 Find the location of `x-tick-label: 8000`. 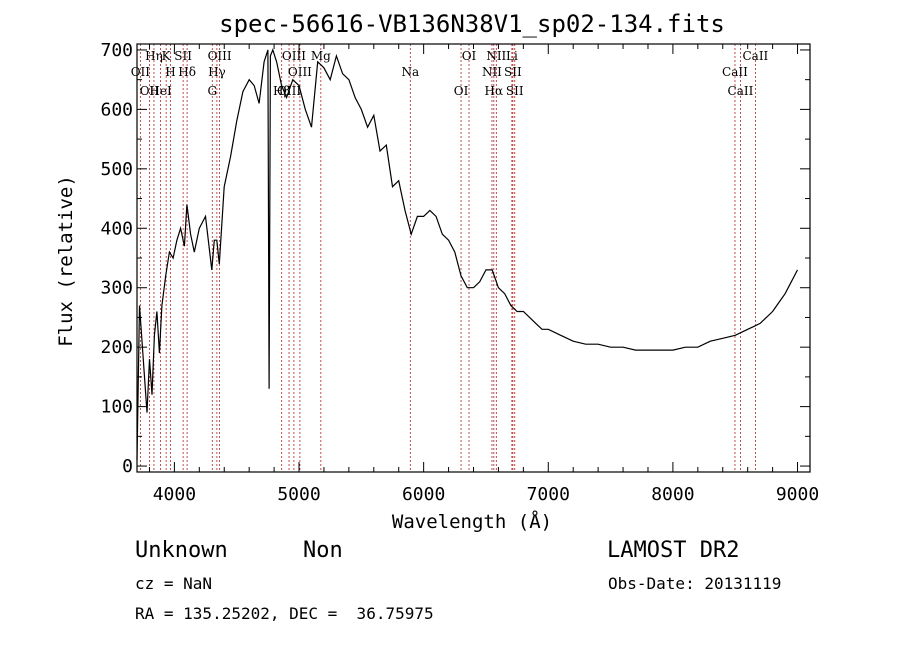

x-tick-label: 8000 is located at coordinates (672, 494).